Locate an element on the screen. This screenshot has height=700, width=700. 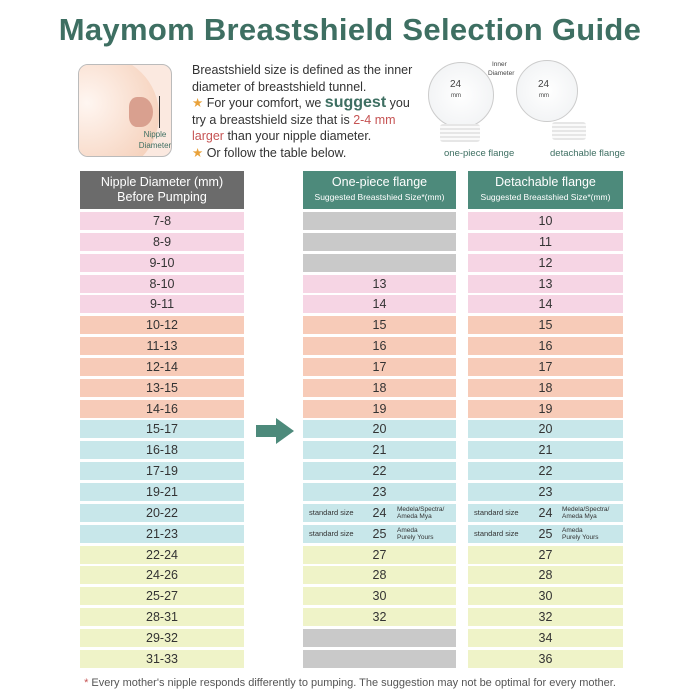
one-piece-cell: 22 is located at coordinates (379, 471).